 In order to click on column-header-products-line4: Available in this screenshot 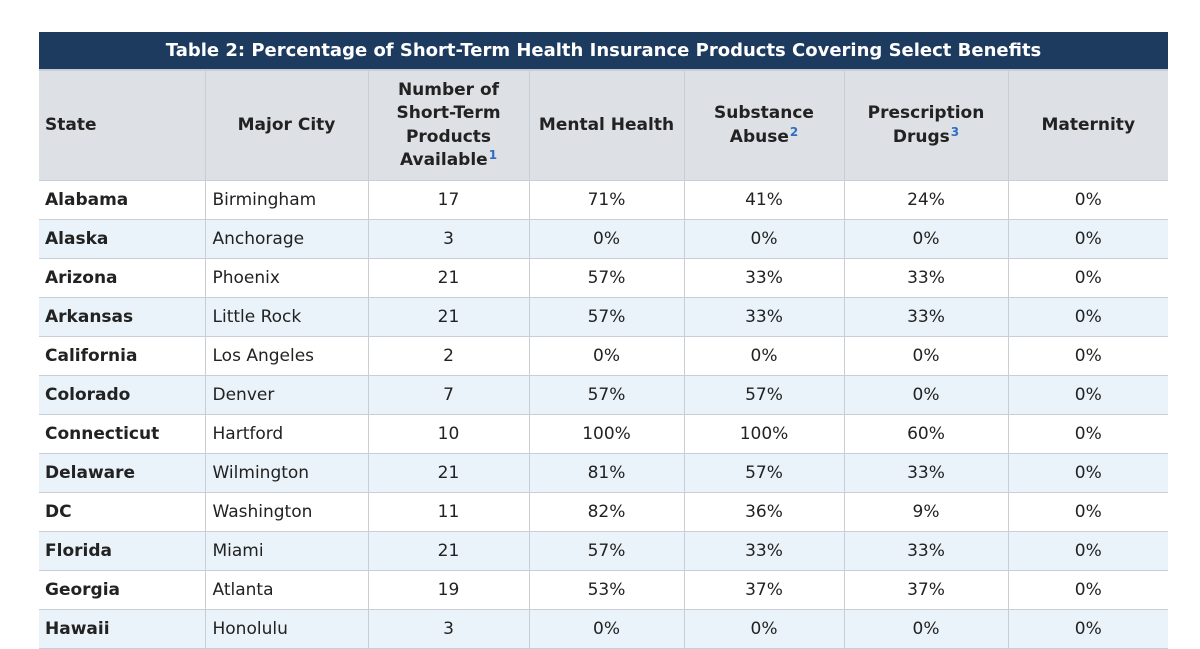, I will do `click(443, 160)`.